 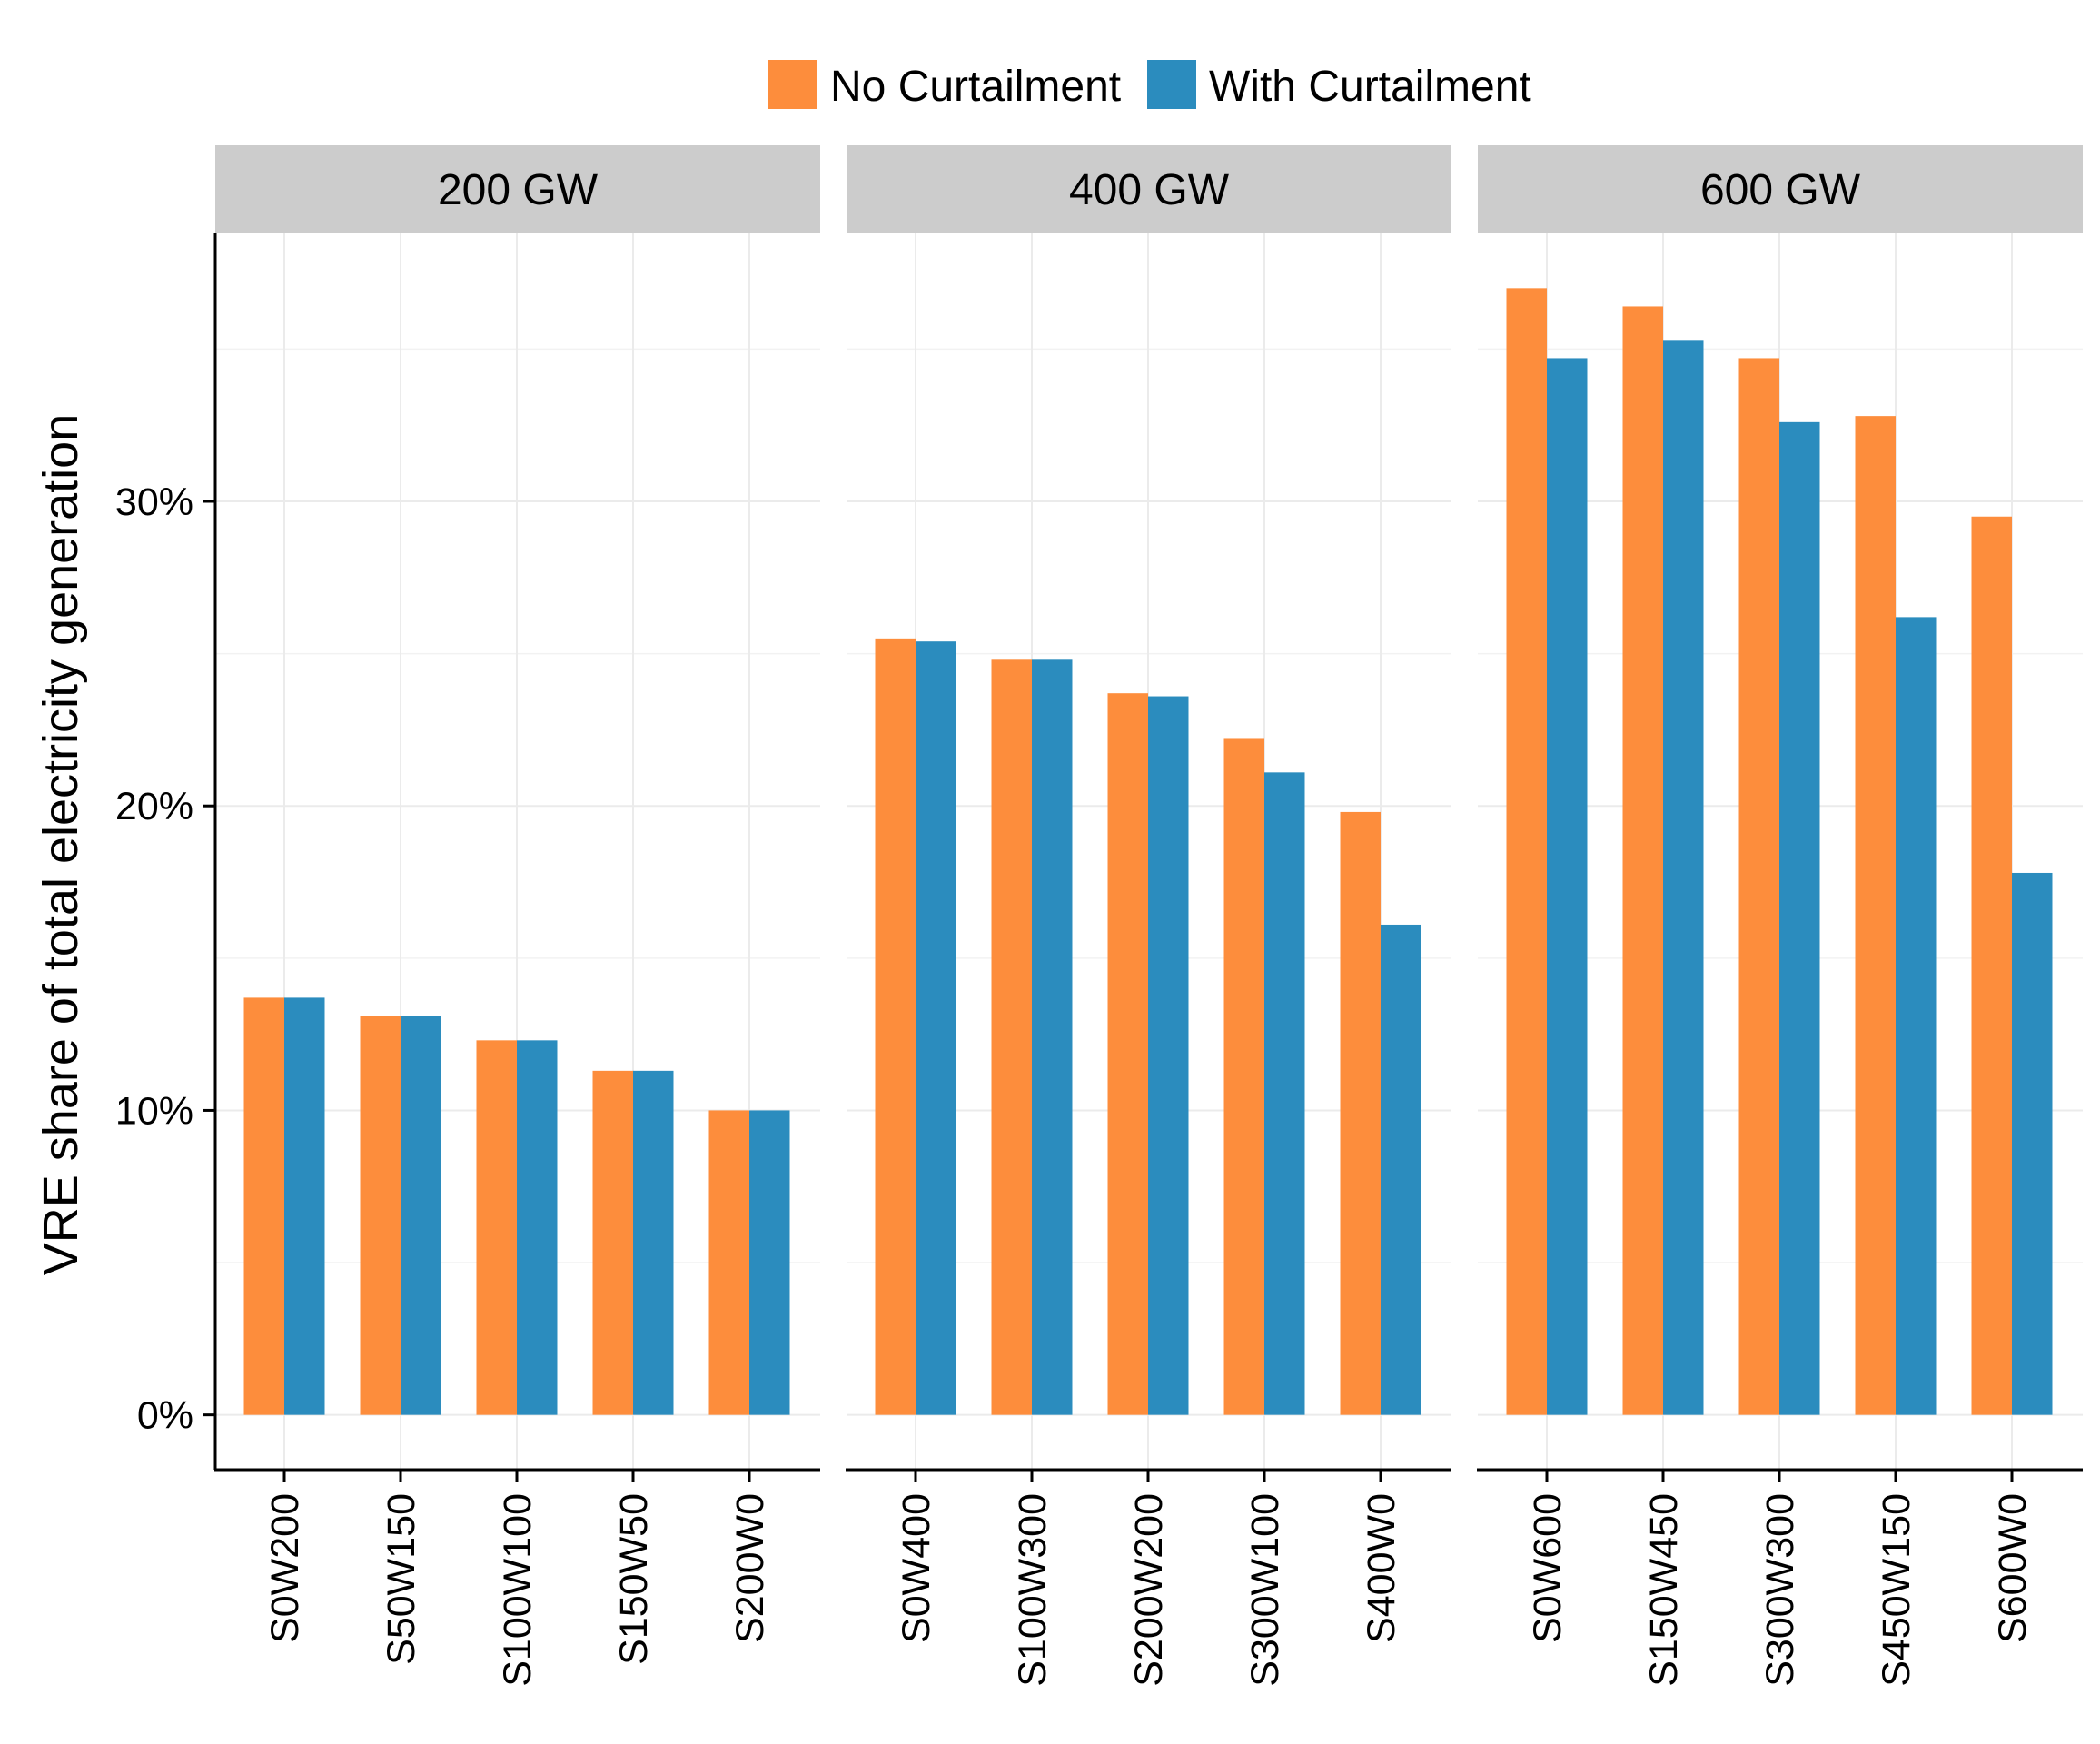 I want to click on bar-with-curtailment-s600w0, so click(x=2032, y=1143).